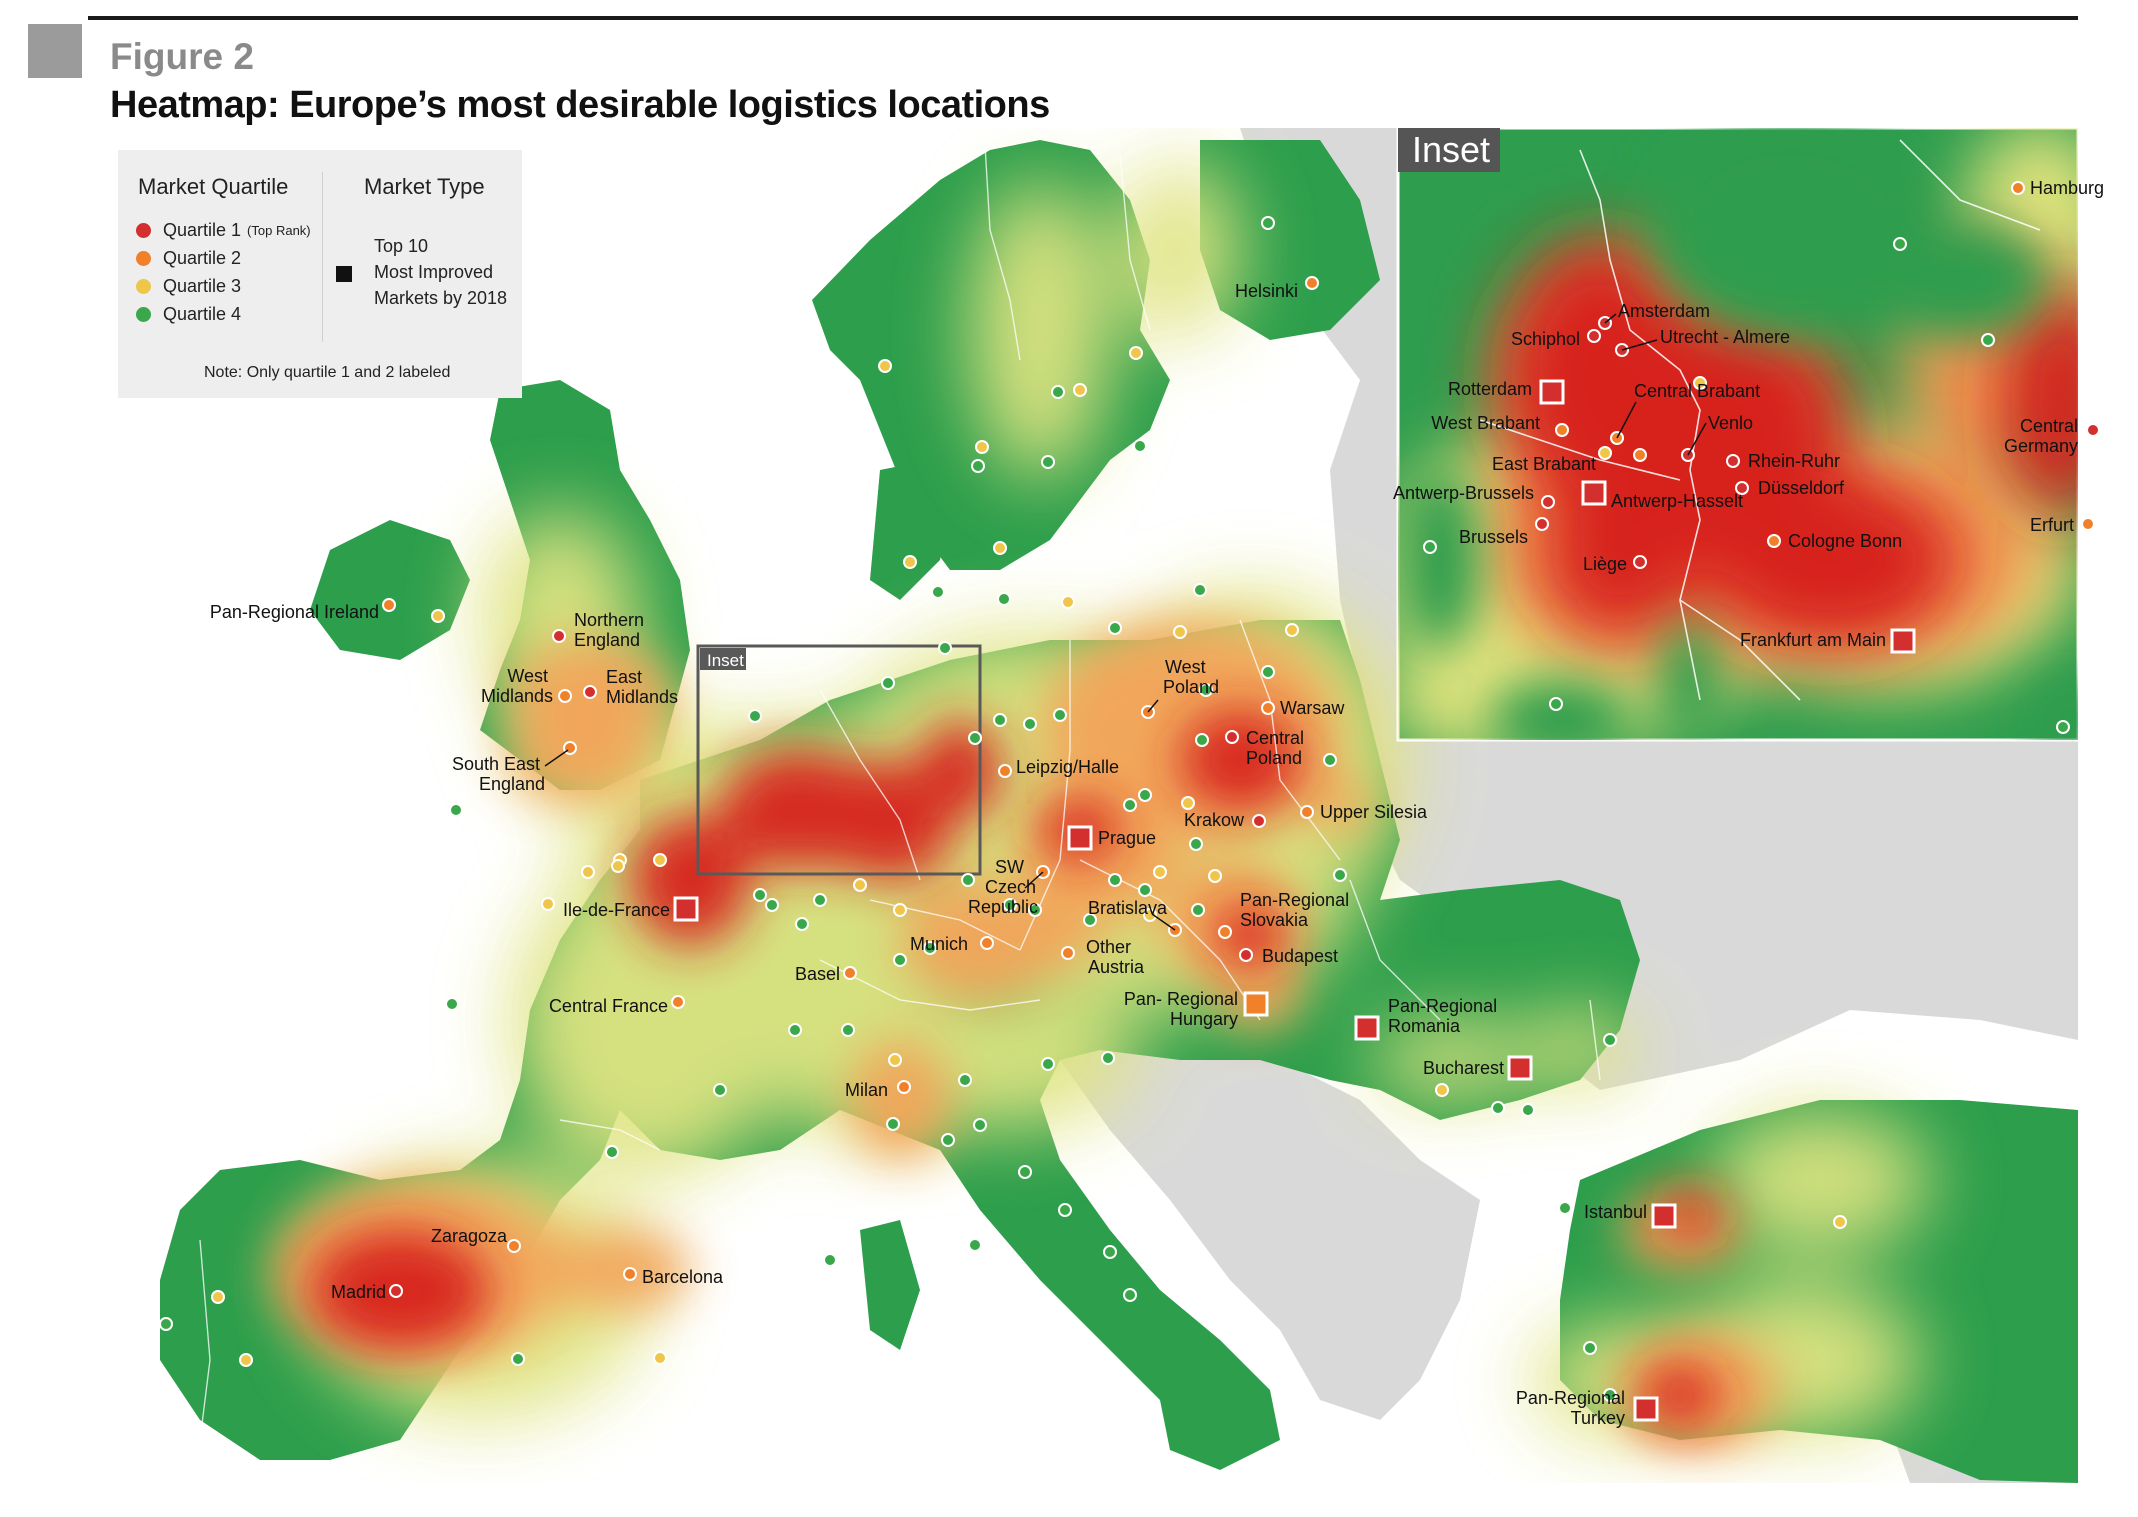 This screenshot has width=2138, height=1517. What do you see at coordinates (55, 51) in the screenshot?
I see `figure-marker-box` at bounding box center [55, 51].